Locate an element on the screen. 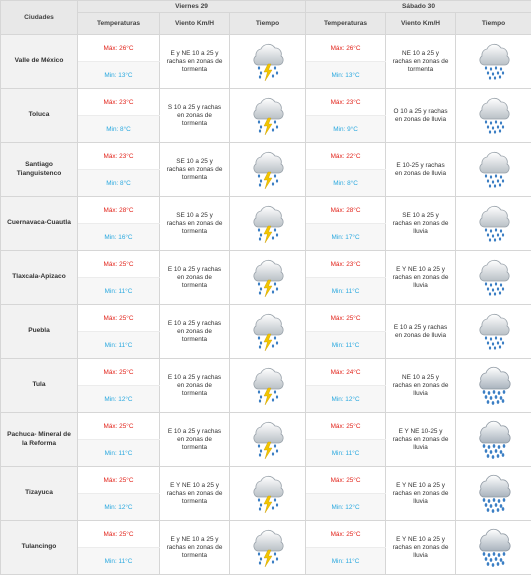  table-row-min: Min: 12°C Min: 12°C is located at coordinates (266, 399).